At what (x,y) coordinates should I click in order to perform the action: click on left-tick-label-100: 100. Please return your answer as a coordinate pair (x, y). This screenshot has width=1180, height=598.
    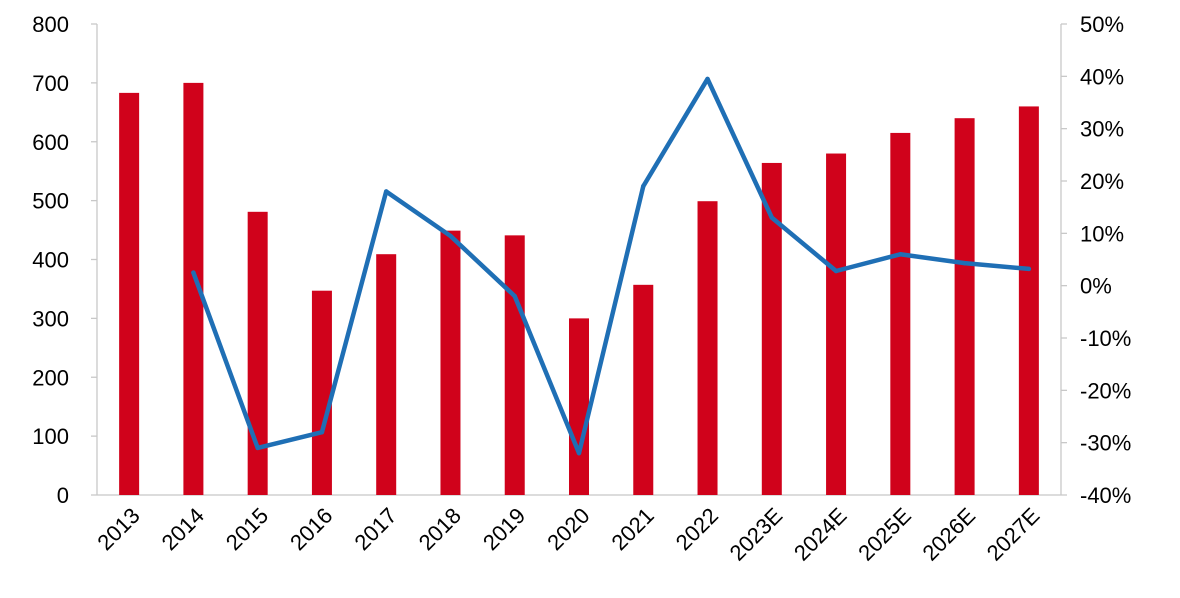
    Looking at the image, I should click on (50, 436).